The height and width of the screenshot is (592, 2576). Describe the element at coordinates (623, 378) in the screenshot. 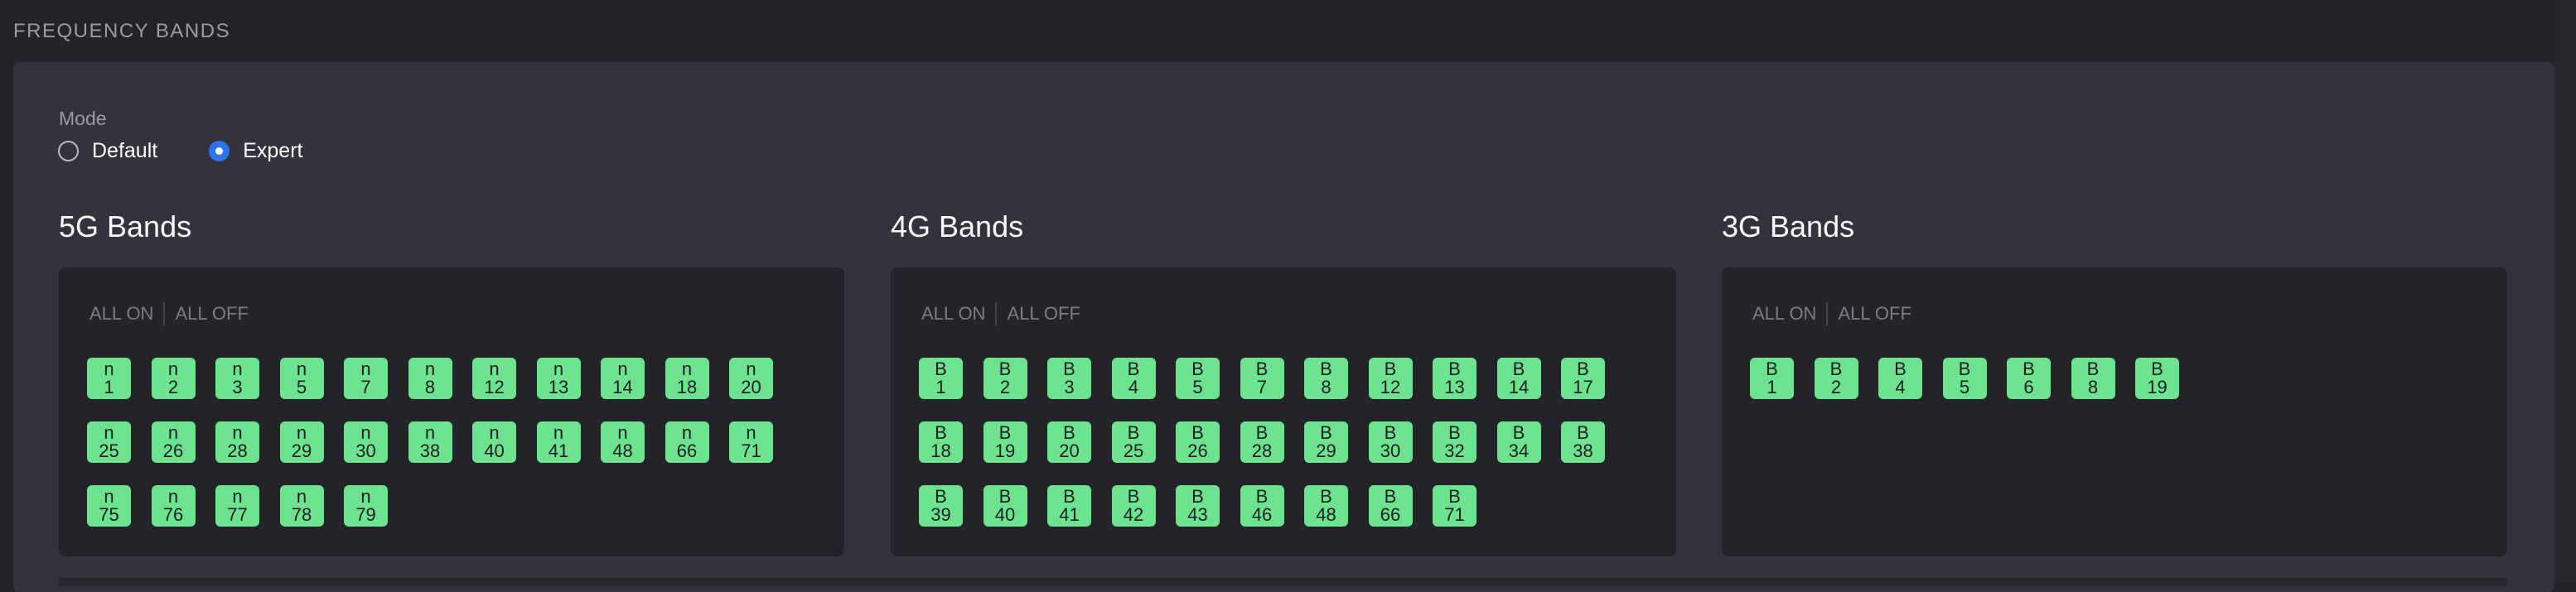

I see `band-chip-n14: n 14` at that location.